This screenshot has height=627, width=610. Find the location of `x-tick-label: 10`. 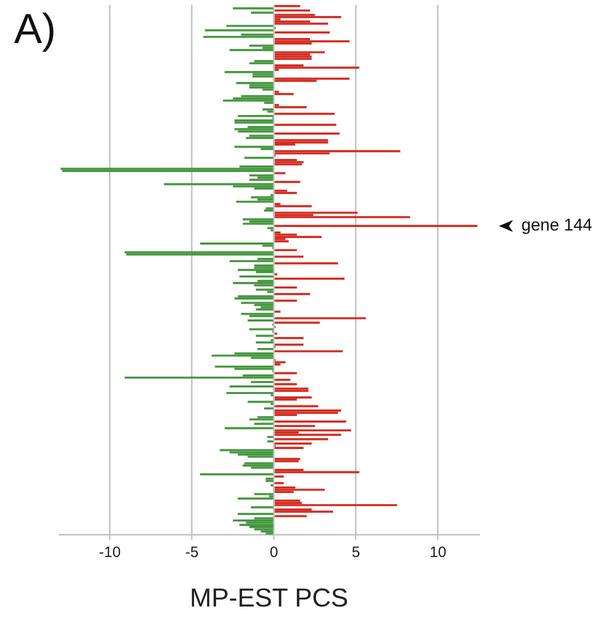

x-tick-label: 10 is located at coordinates (438, 552).